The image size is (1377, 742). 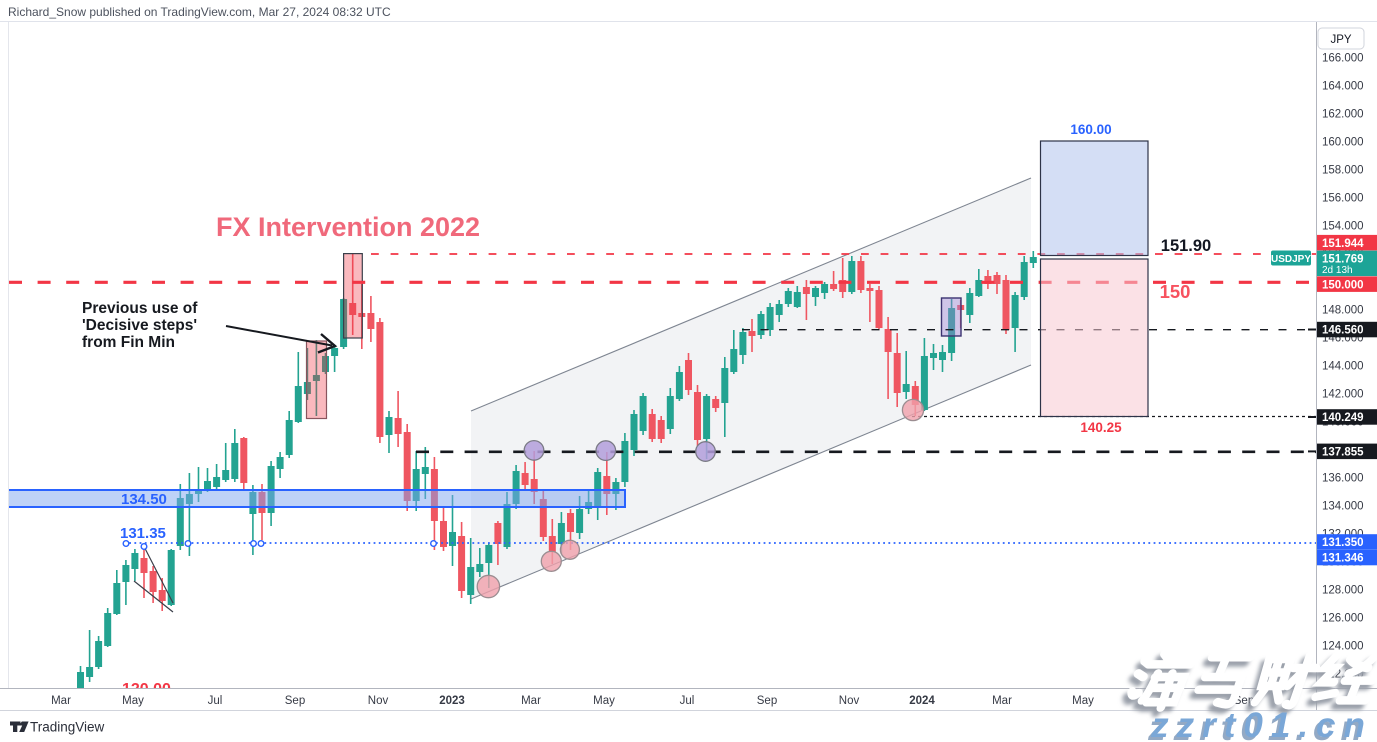 What do you see at coordinates (1343, 87) in the screenshot?
I see `svg-text: 164.000` at bounding box center [1343, 87].